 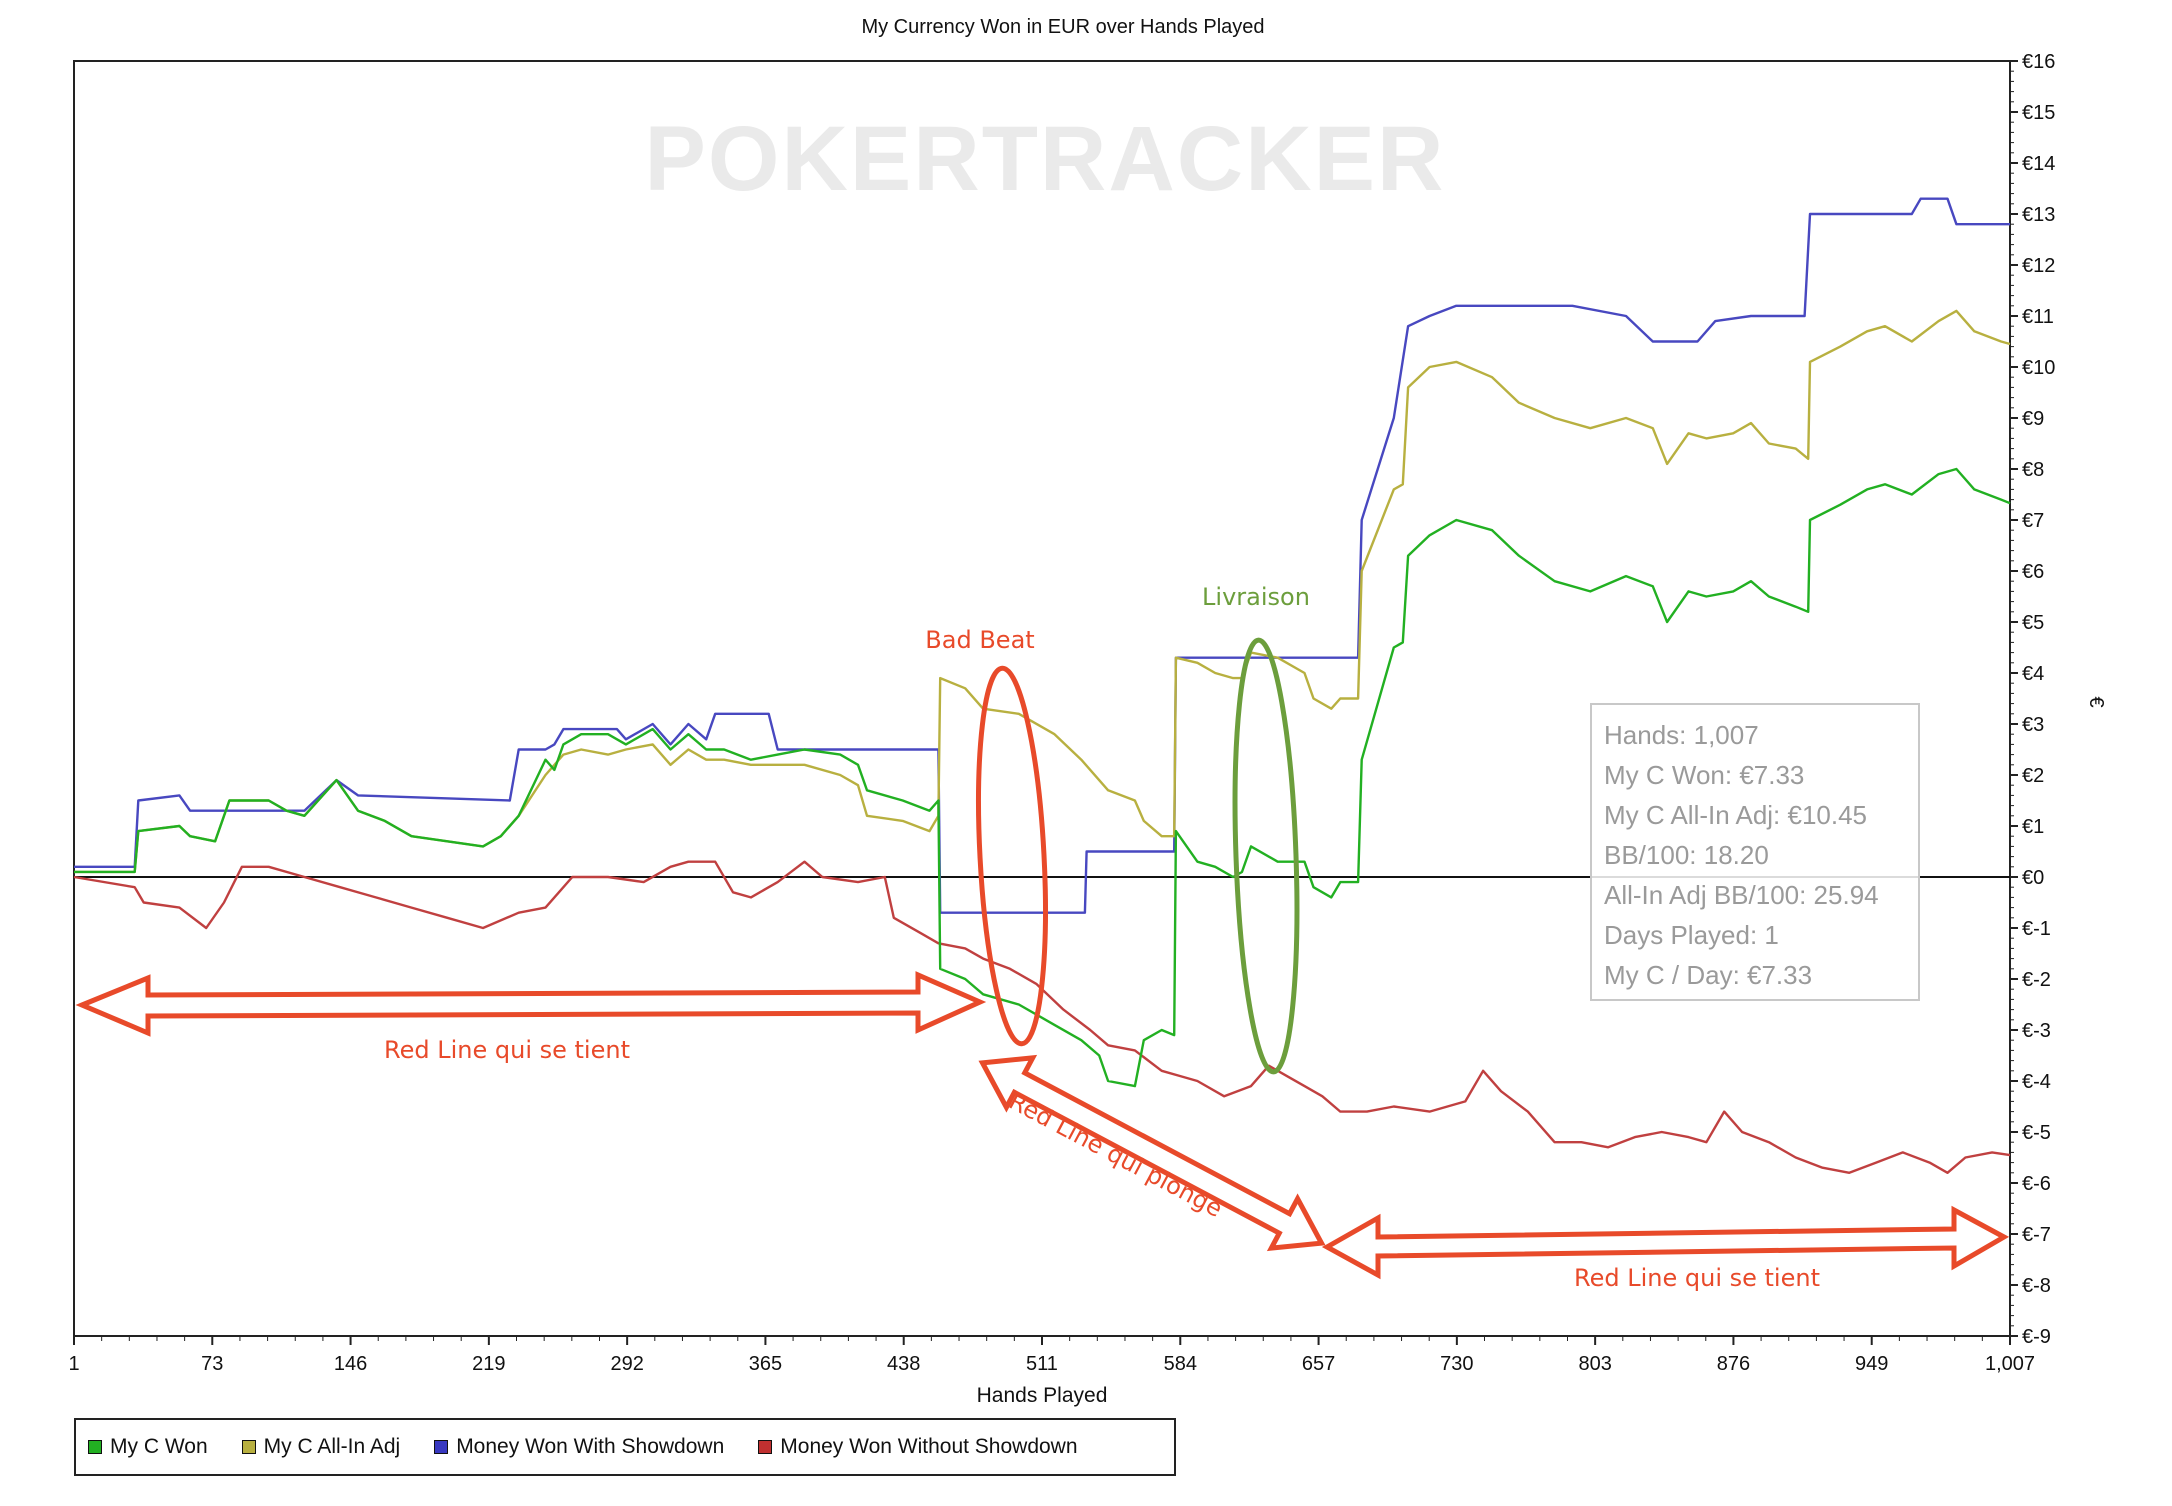 What do you see at coordinates (531, 1004) in the screenshot?
I see `double-arrow-left` at bounding box center [531, 1004].